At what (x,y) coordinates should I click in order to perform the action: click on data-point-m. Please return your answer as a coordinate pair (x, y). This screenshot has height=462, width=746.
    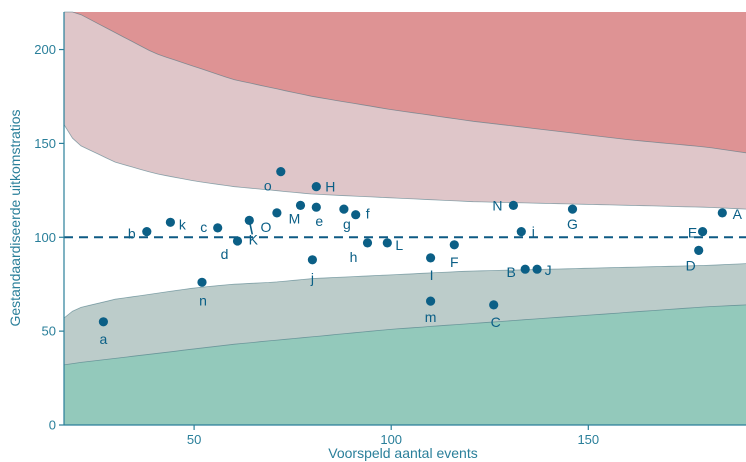
    Looking at the image, I should click on (431, 301).